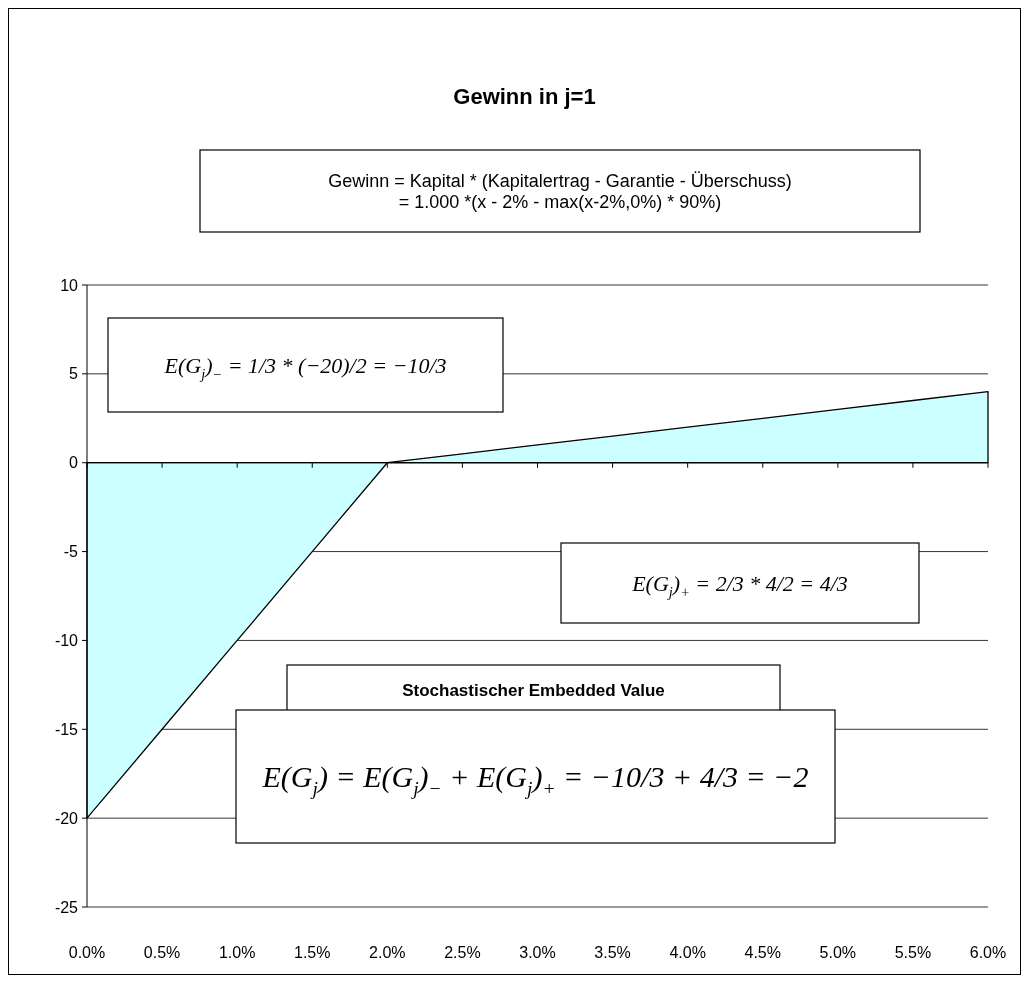  Describe the element at coordinates (537, 952) in the screenshot. I see `x-tick-label: 3.0%` at that location.